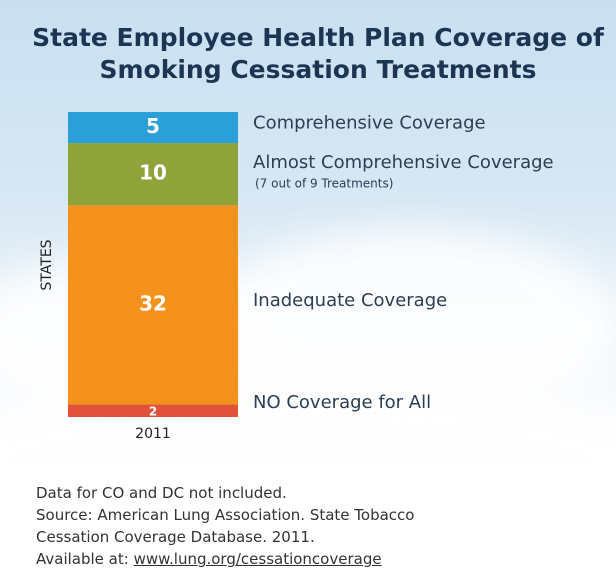  I want to click on legend-label: Almost Comprehensive Coverage, so click(403, 162).